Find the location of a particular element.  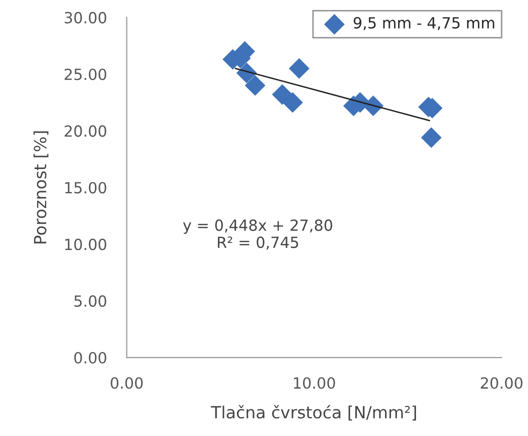

x-axis-title: Tlačna čvrstoća [N/mm²] is located at coordinates (313, 412).